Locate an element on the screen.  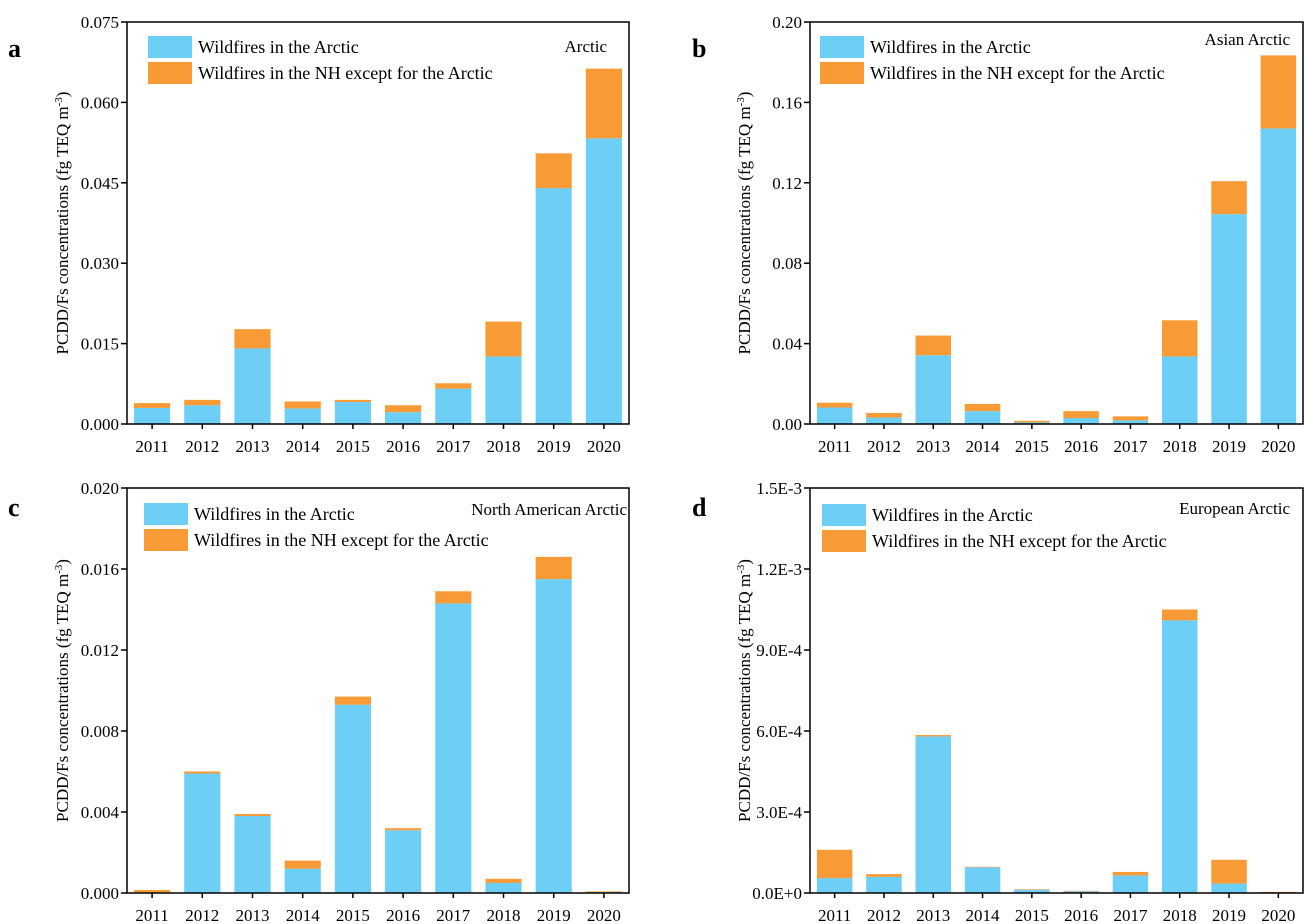
bar-nh-except-arctic-2015 is located at coordinates (1032, 421).